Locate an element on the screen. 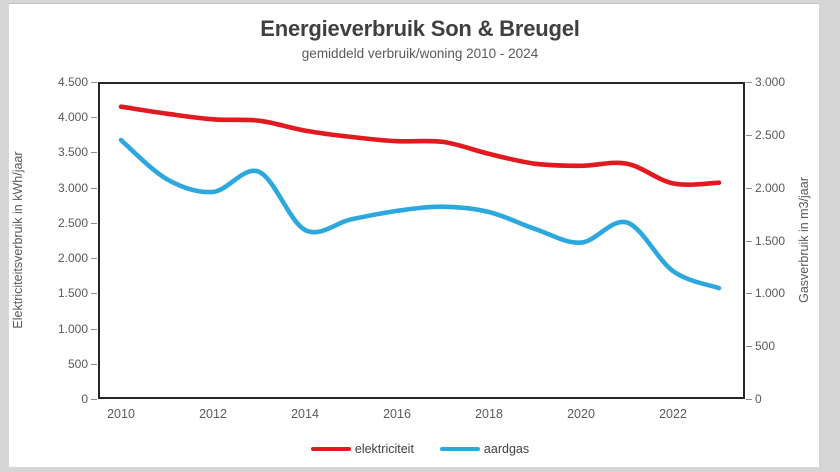  right-axis-tick-label: 500 is located at coordinates (765, 346).